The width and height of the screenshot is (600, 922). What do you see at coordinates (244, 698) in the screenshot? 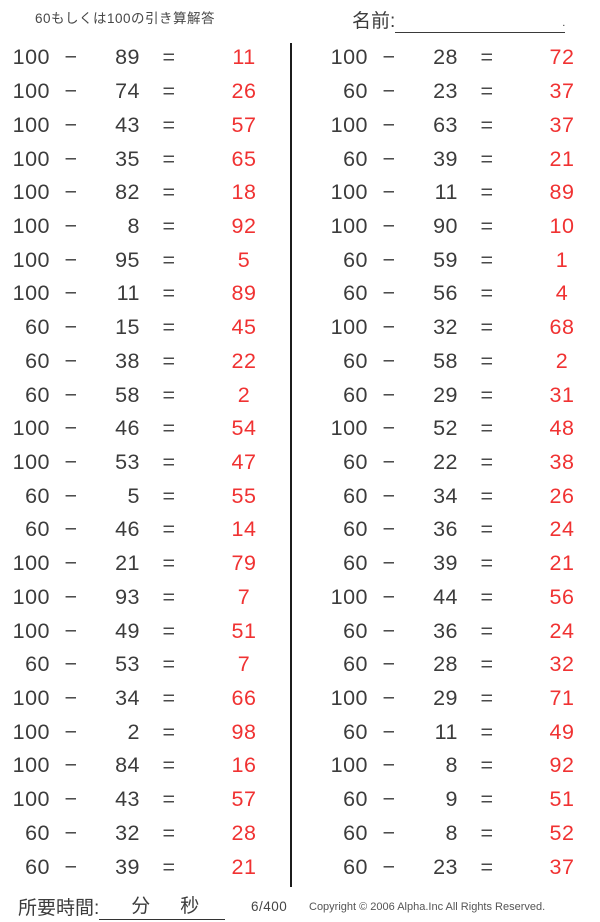
I see `answer: 66` at bounding box center [244, 698].